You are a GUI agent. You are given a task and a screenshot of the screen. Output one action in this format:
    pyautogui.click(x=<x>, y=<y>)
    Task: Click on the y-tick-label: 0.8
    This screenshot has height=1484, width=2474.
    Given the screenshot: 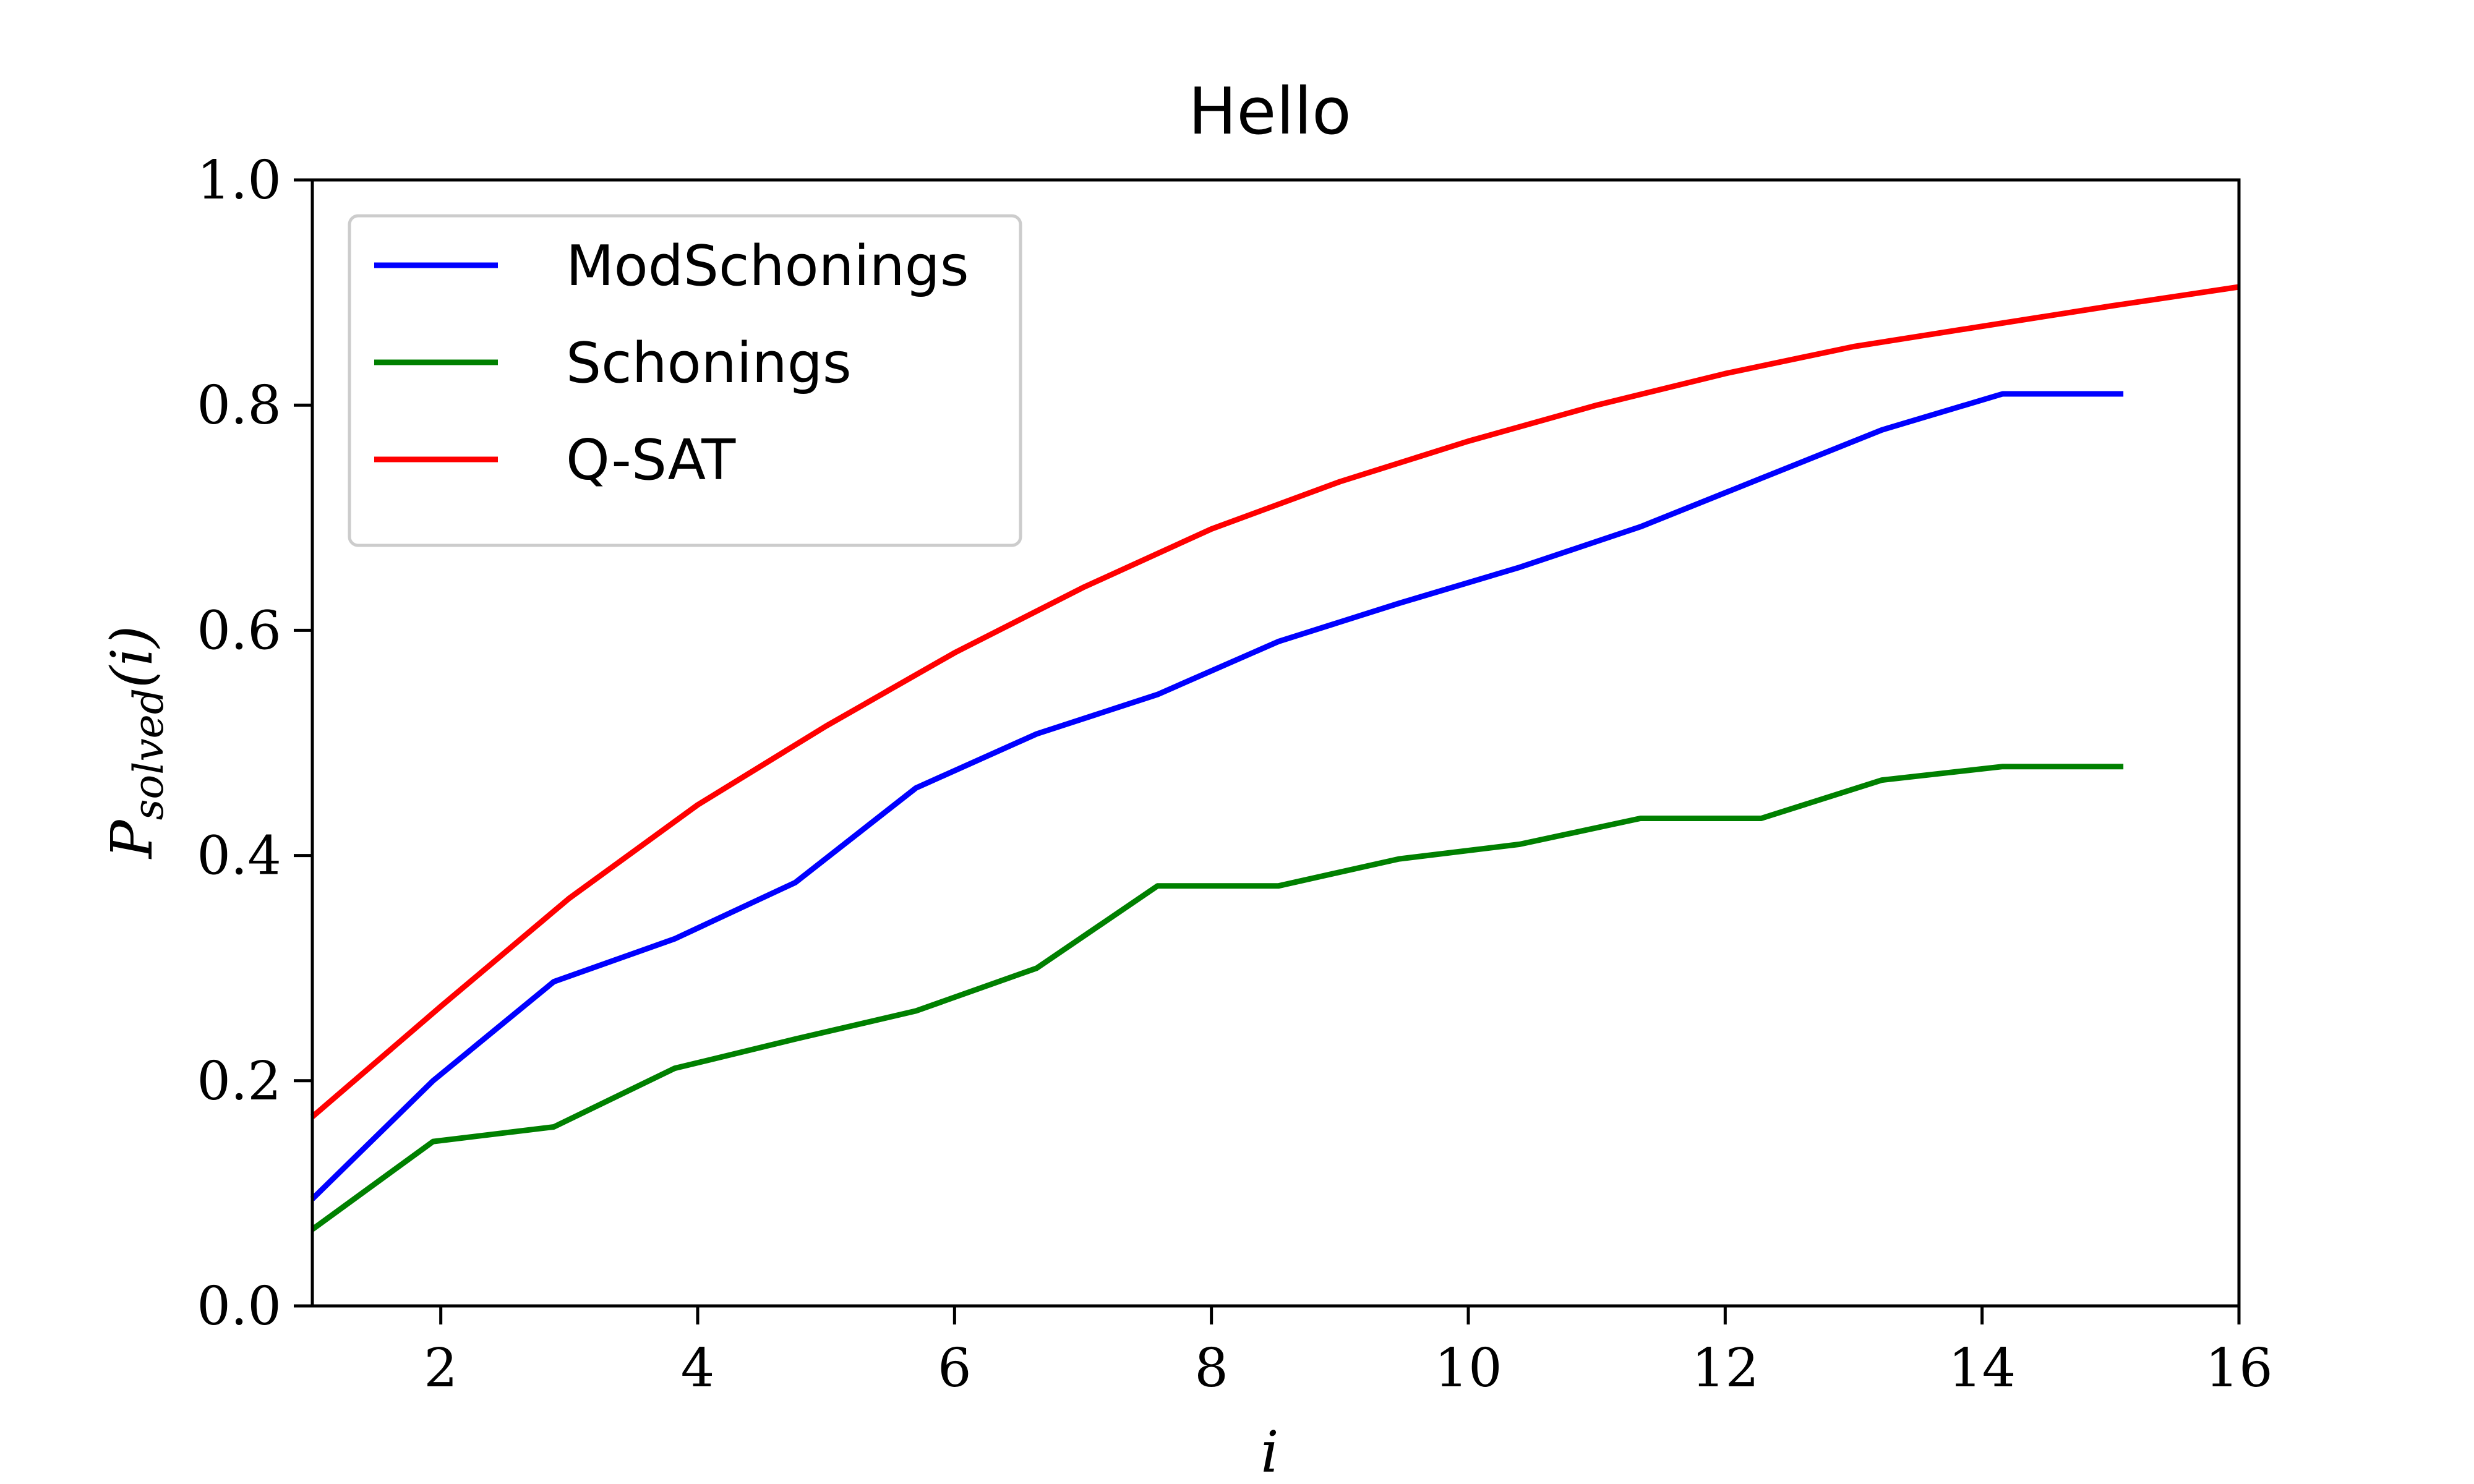 What is the action you would take?
    pyautogui.click(x=239, y=406)
    